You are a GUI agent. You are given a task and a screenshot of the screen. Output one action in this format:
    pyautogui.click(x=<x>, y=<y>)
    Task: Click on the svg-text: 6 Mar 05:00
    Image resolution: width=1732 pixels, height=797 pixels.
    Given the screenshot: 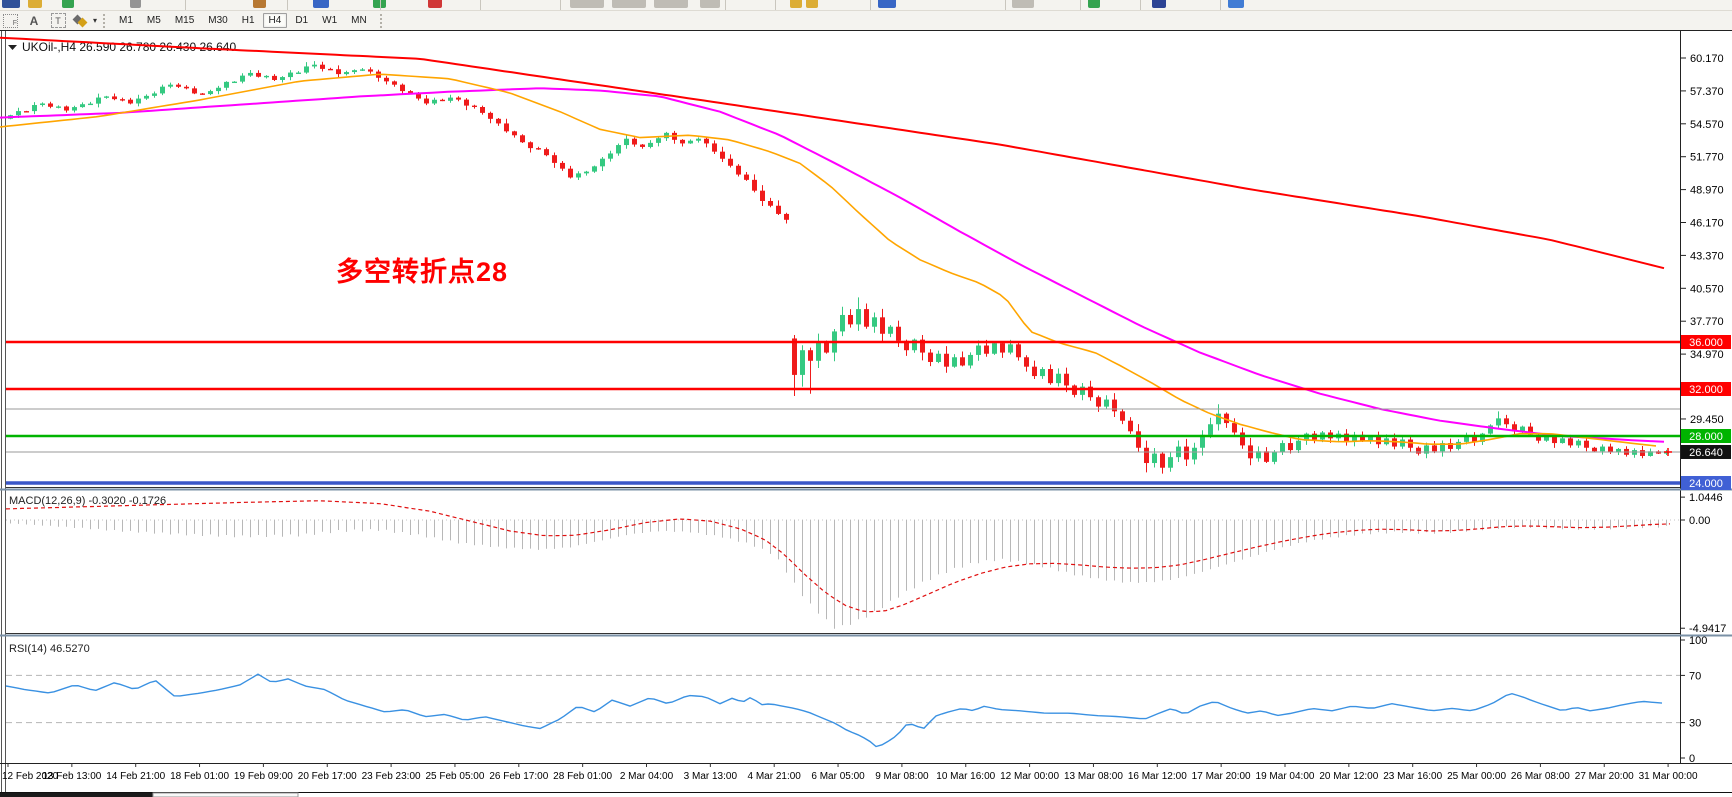 What is the action you would take?
    pyautogui.click(x=838, y=776)
    